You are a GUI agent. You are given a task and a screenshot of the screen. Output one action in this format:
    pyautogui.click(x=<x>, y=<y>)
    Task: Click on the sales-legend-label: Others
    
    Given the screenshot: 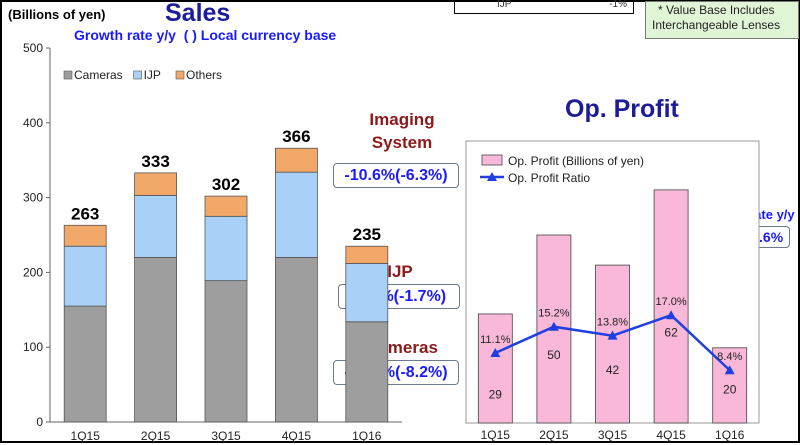 What is the action you would take?
    pyautogui.click(x=204, y=75)
    